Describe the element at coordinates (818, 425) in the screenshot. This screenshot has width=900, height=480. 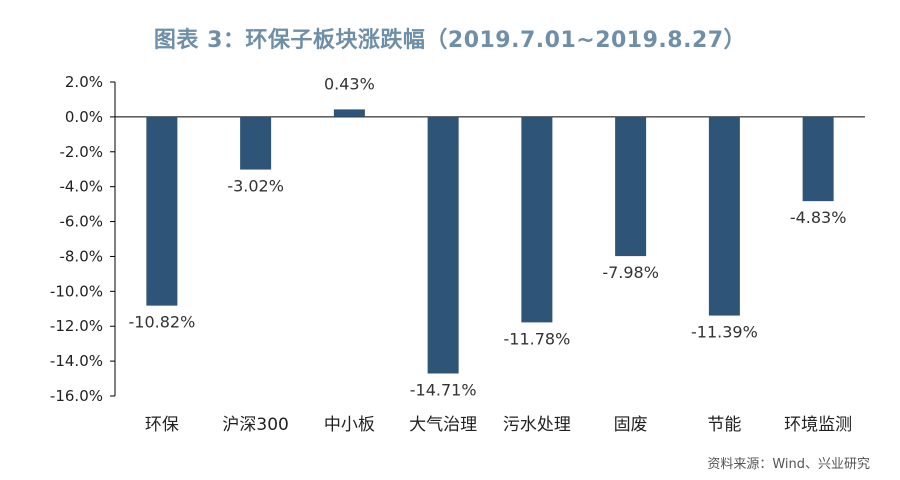
I see `x-tick-label: 环境监测` at that location.